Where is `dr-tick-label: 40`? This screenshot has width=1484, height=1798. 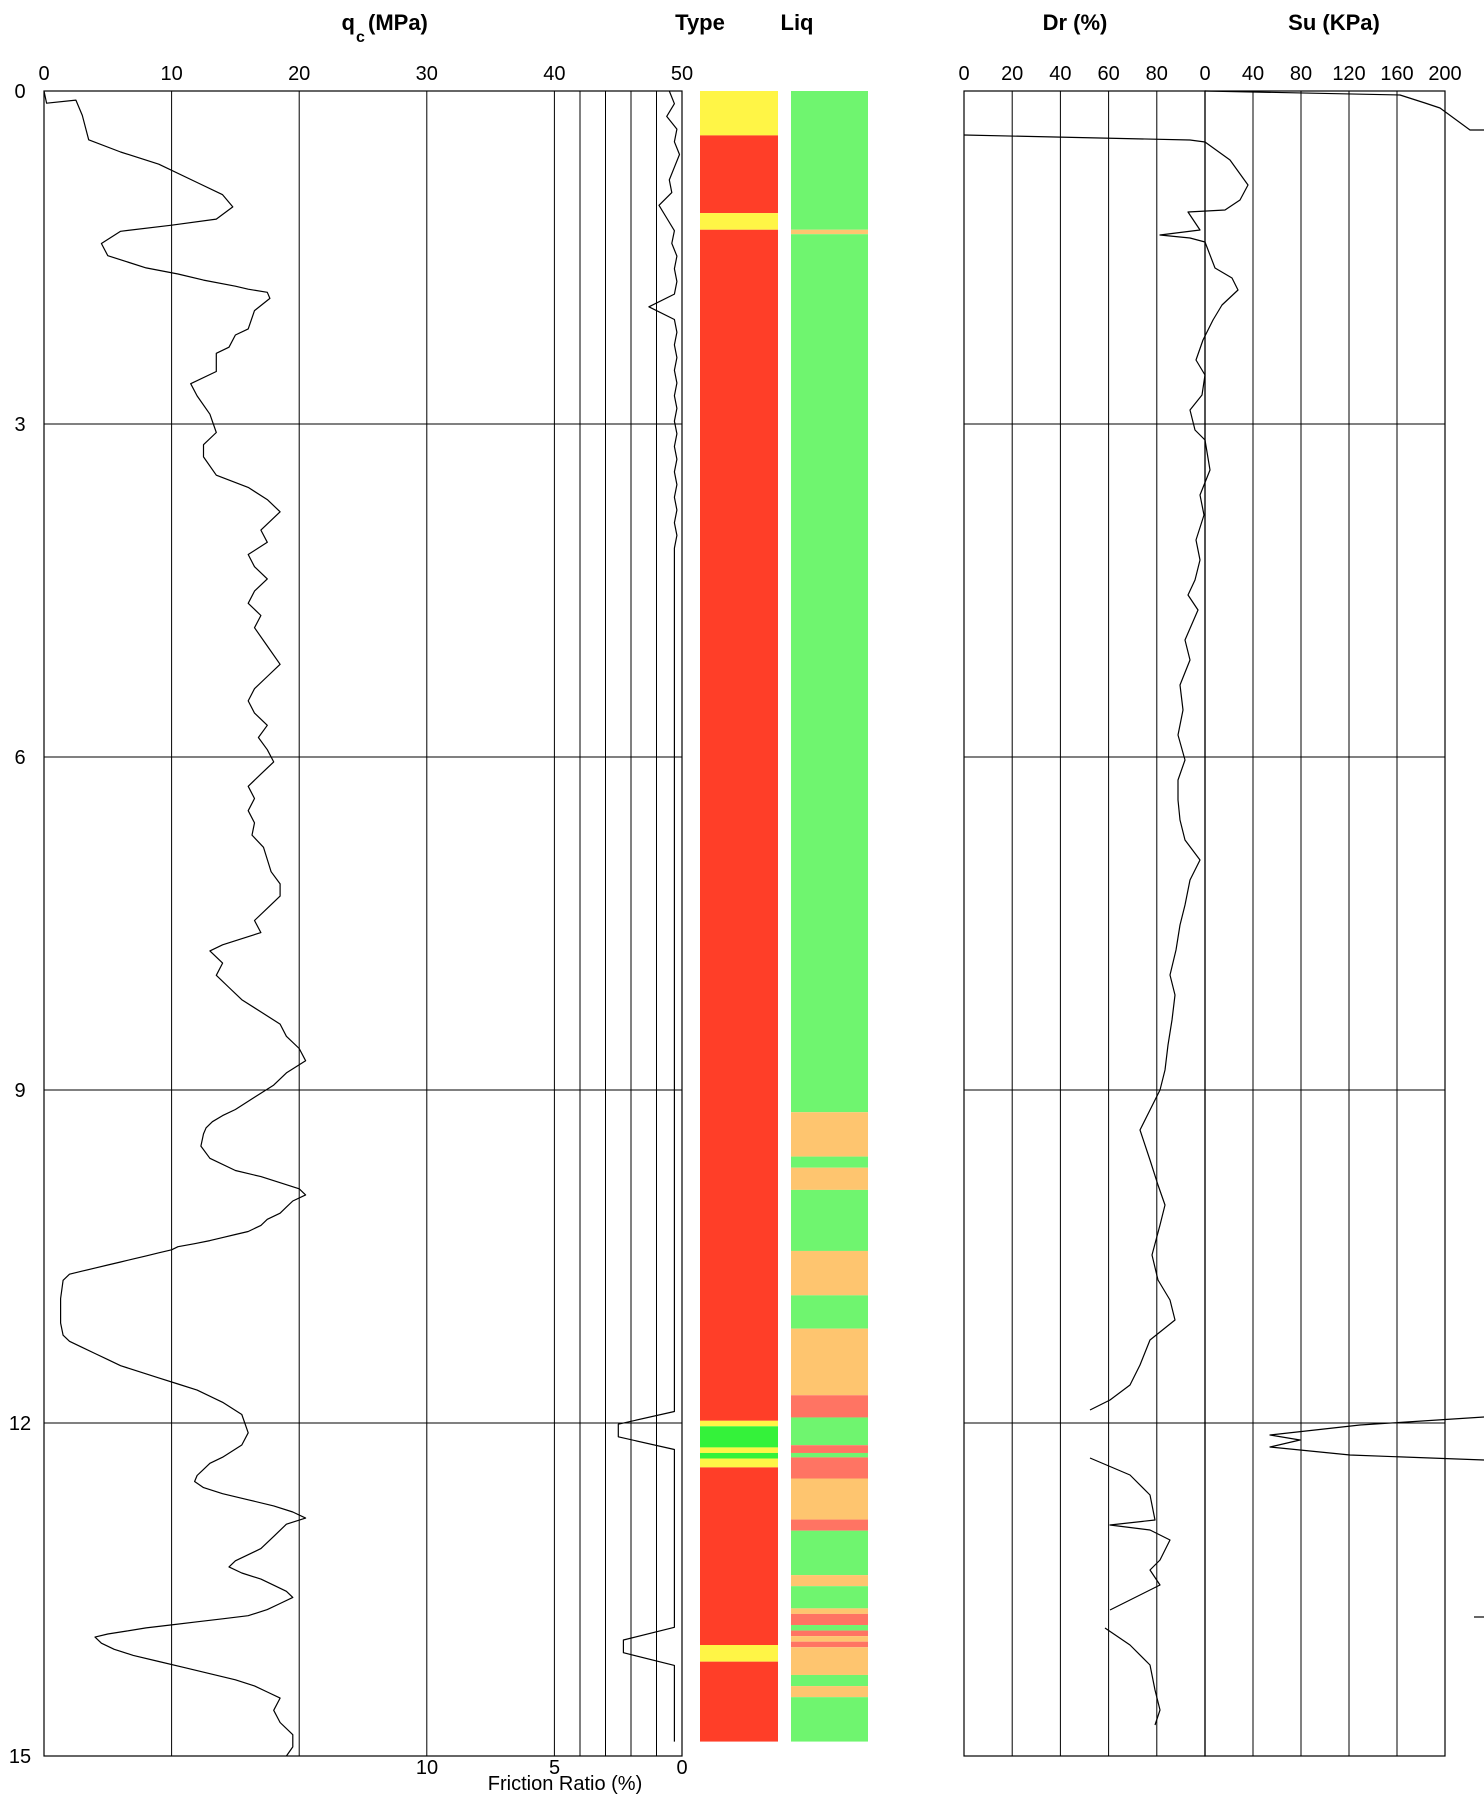 dr-tick-label: 40 is located at coordinates (1060, 74).